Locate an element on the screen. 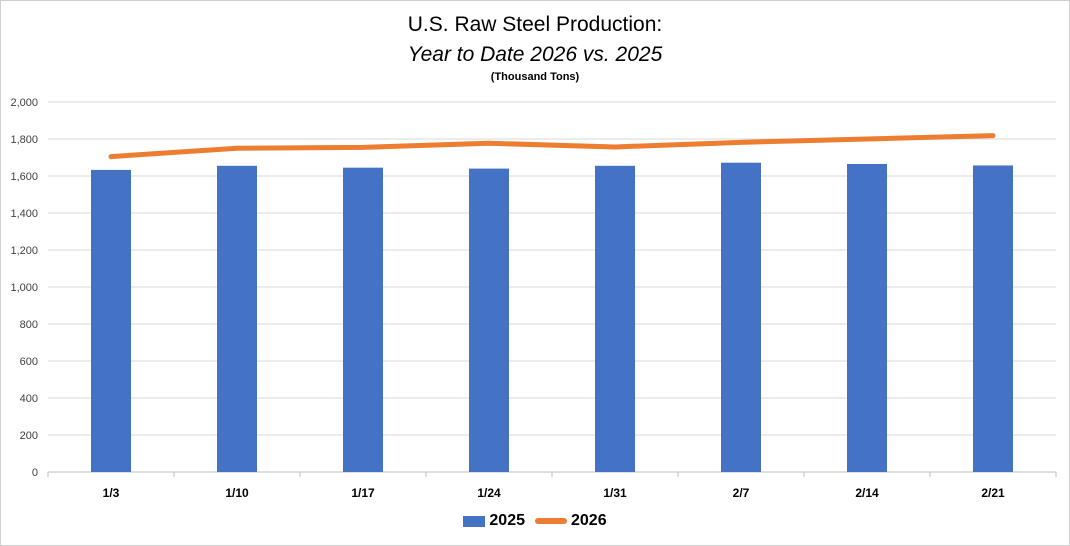 This screenshot has height=546, width=1070. x-tick-label: 2/7 is located at coordinates (741, 493).